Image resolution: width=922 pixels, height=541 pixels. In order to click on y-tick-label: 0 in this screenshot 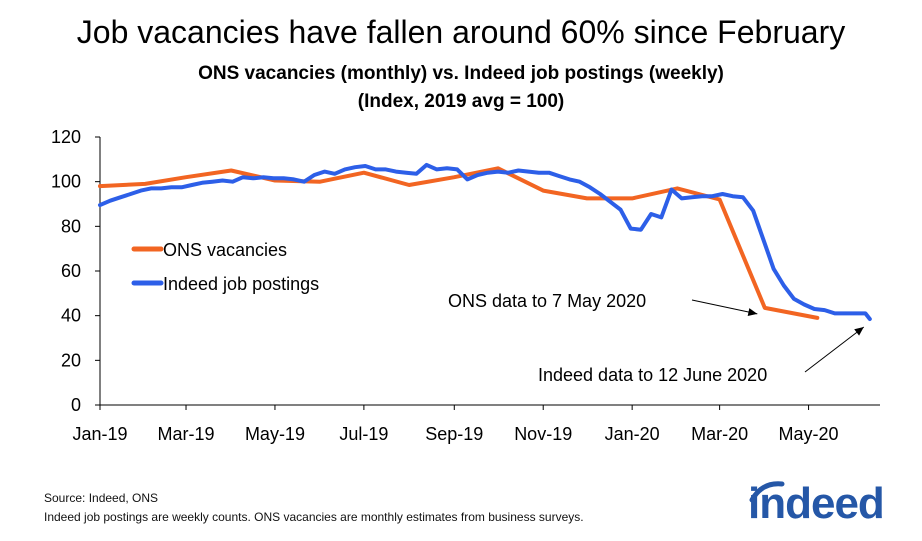, I will do `click(76, 405)`.